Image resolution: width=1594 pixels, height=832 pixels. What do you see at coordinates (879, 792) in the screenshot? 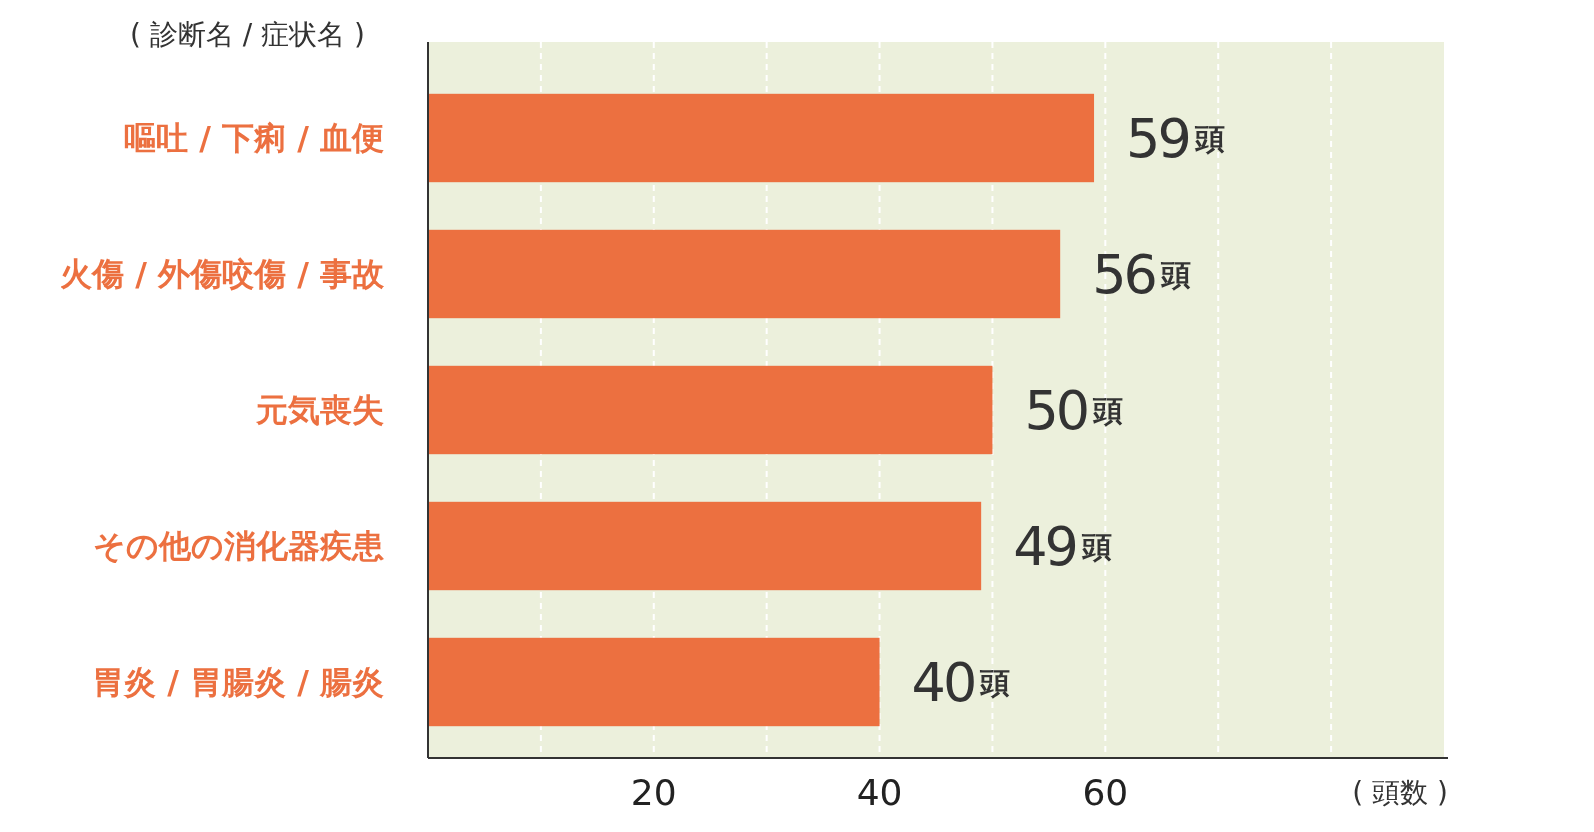
I see `x-tick-label: 40` at bounding box center [879, 792].